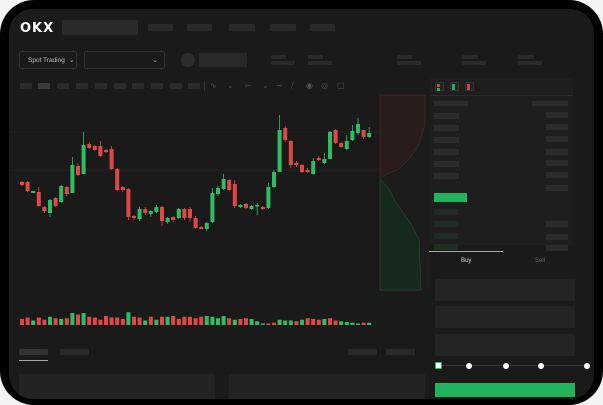 The width and height of the screenshot is (603, 405). I want to click on search-bar, so click(100, 27).